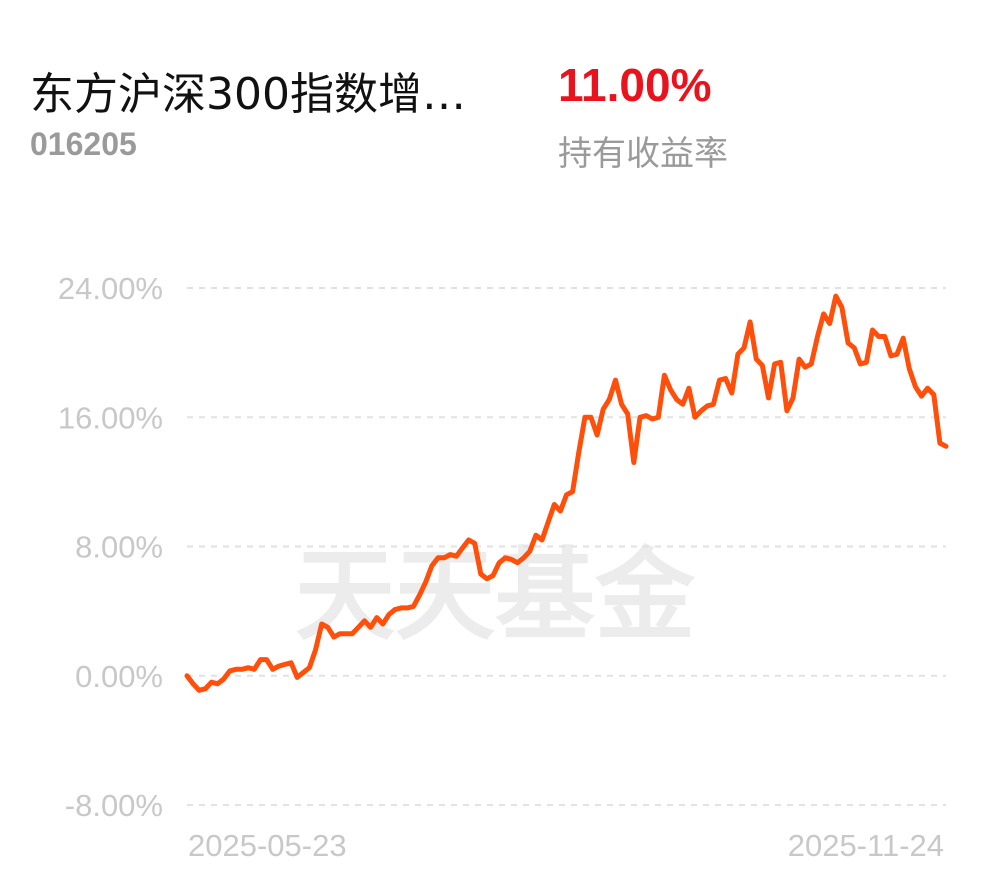  I want to click on y-tick-label: 8.00%, so click(119, 547).